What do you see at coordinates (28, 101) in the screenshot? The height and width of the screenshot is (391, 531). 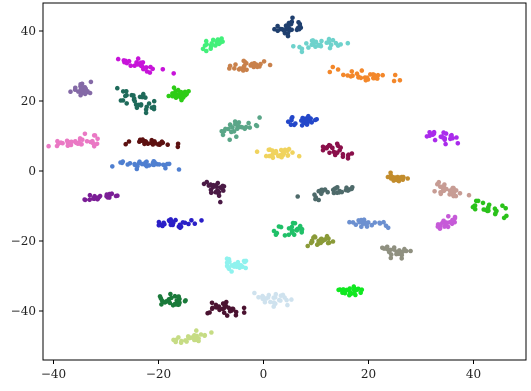 I see `y-tick-label: 20` at bounding box center [28, 101].